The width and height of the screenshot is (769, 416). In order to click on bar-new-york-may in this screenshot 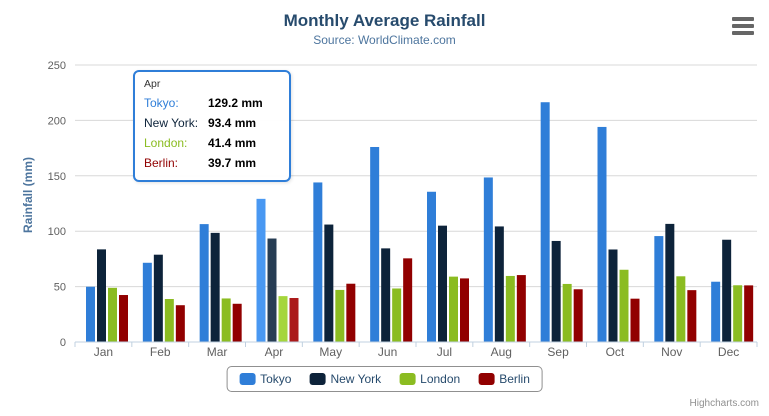, I will do `click(329, 283)`.